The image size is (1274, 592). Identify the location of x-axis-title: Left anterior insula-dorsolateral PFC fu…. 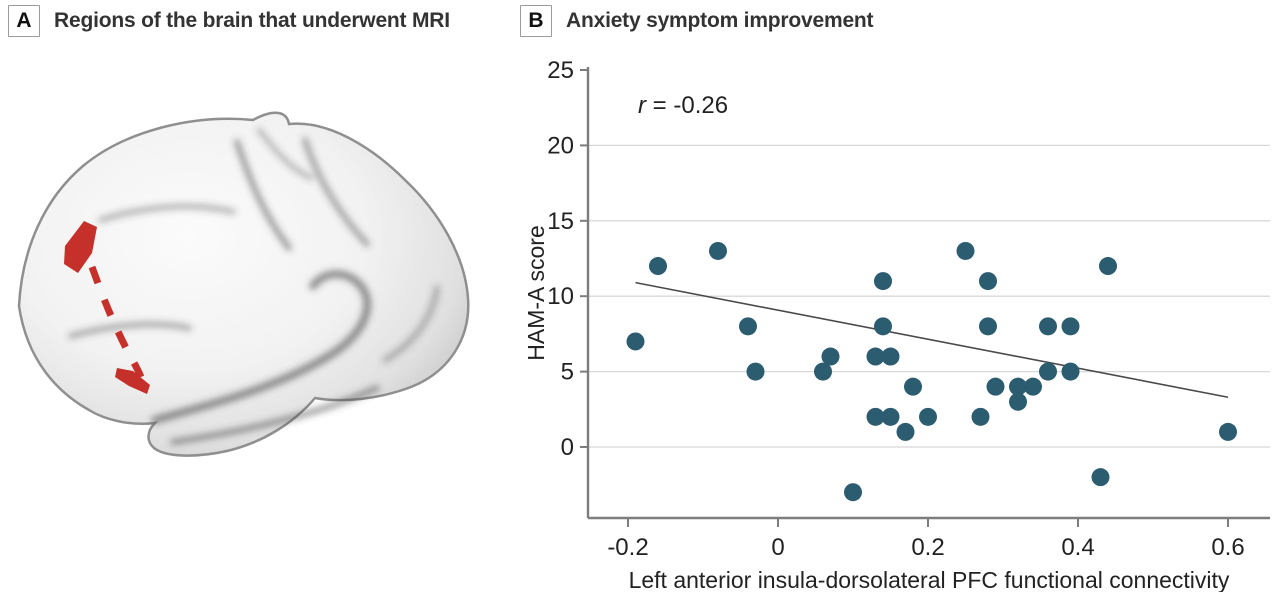
(929, 579).